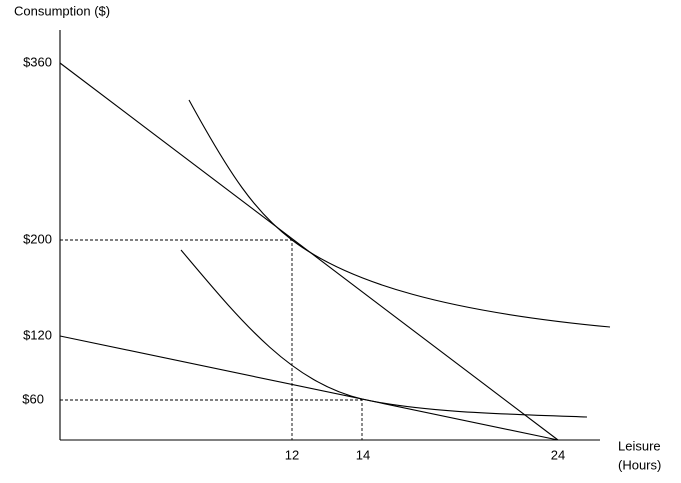  What do you see at coordinates (639, 445) in the screenshot?
I see `x-axis-label: Leisure` at bounding box center [639, 445].